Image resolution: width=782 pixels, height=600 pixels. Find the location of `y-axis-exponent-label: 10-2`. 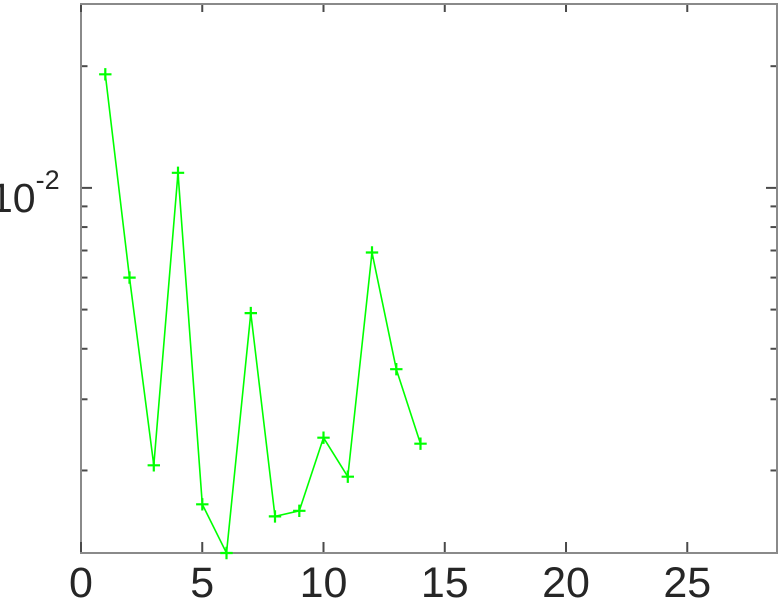

y-axis-exponent-label: 10-2 is located at coordinates (30, 194).